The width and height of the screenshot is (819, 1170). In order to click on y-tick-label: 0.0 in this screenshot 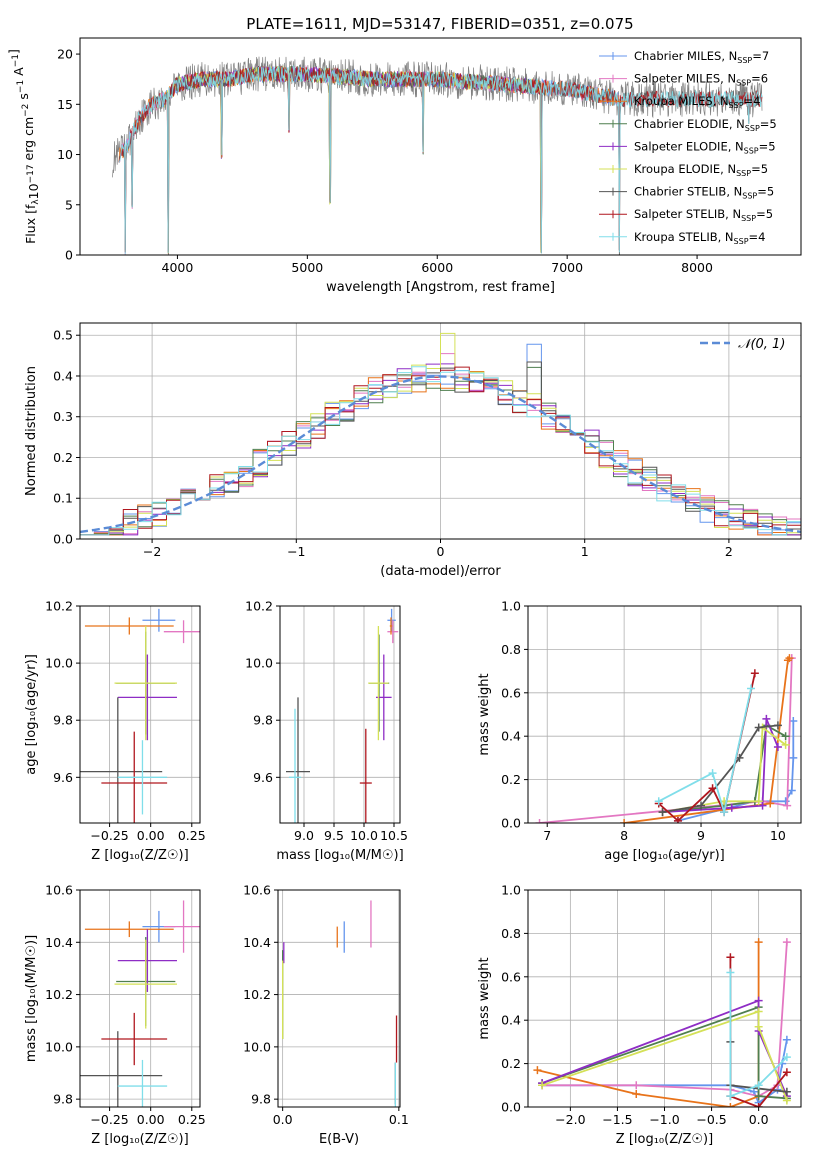, I will do `click(511, 1107)`.